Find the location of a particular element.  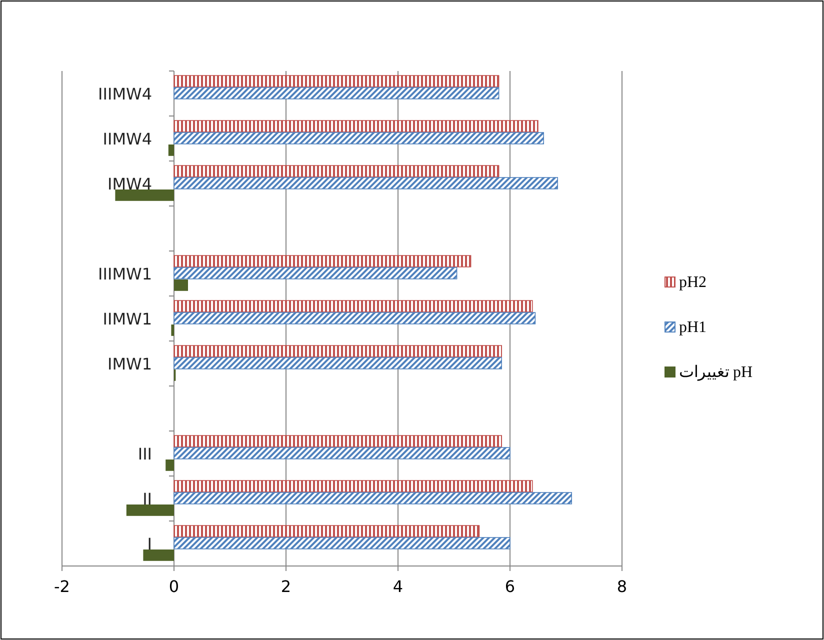

y-tick-label: IIMW4 is located at coordinates (127, 139).